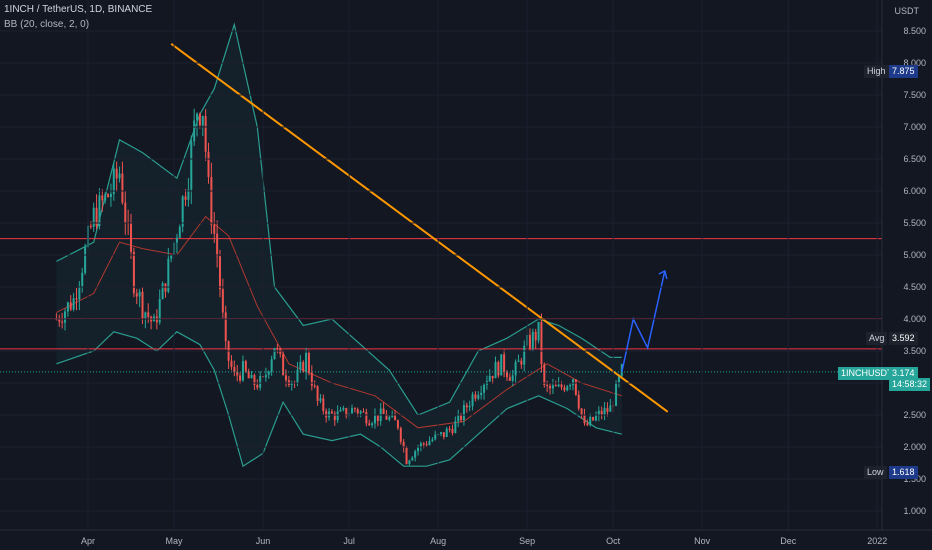 This screenshot has width=932, height=550. I want to click on time-tick: Jun, so click(263, 541).